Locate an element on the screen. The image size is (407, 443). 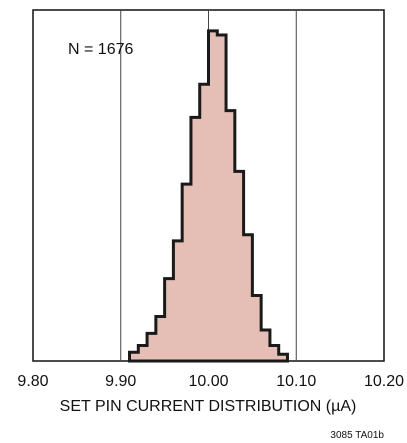
x-tick-label-4: 10.20 is located at coordinates (384, 381).